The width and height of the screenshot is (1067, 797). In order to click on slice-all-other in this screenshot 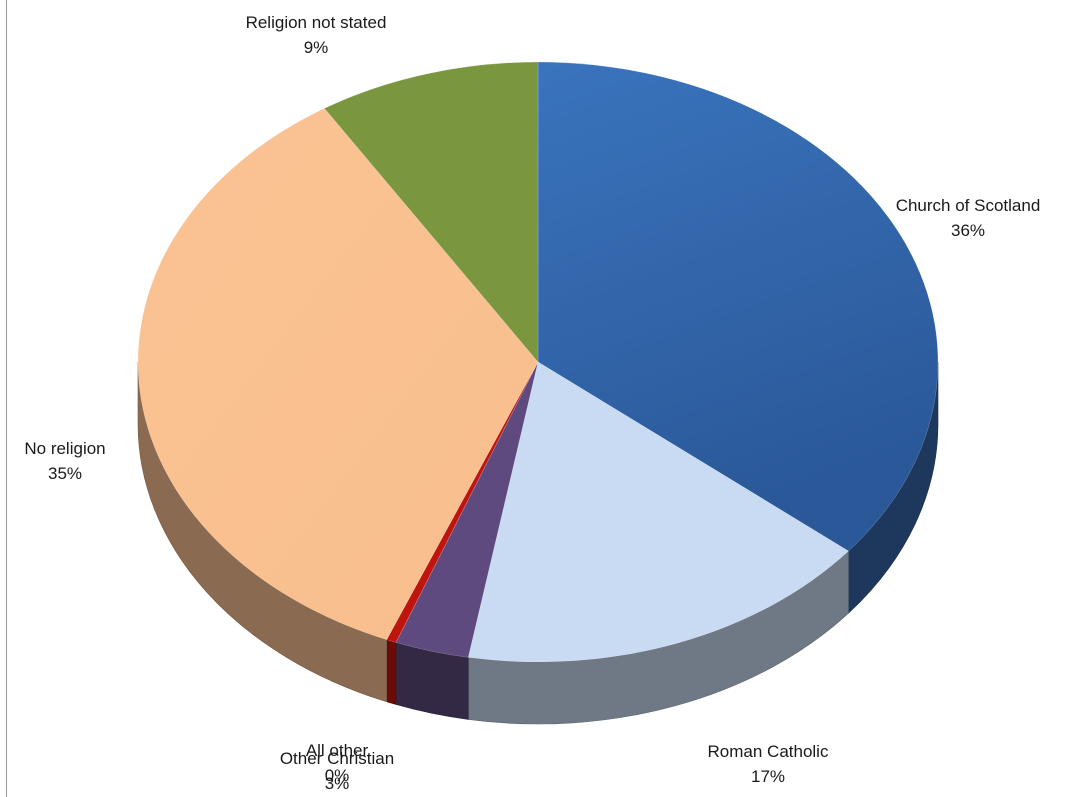, I will do `click(462, 502)`.